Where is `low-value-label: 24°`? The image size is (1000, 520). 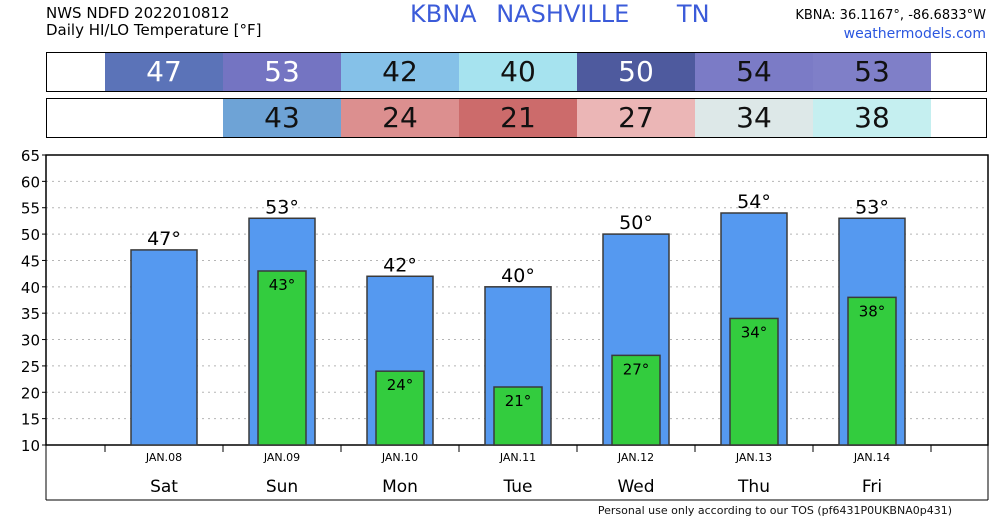 low-value-label: 24° is located at coordinates (400, 385).